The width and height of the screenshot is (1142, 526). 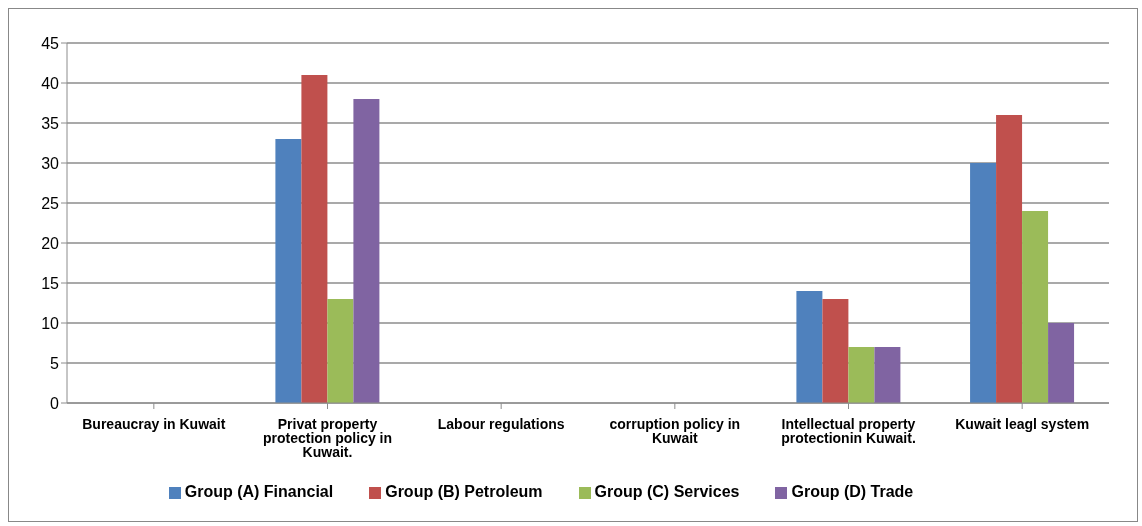 What do you see at coordinates (1022, 423) in the screenshot?
I see `x-tick-label: Kuwait leagl system` at bounding box center [1022, 423].